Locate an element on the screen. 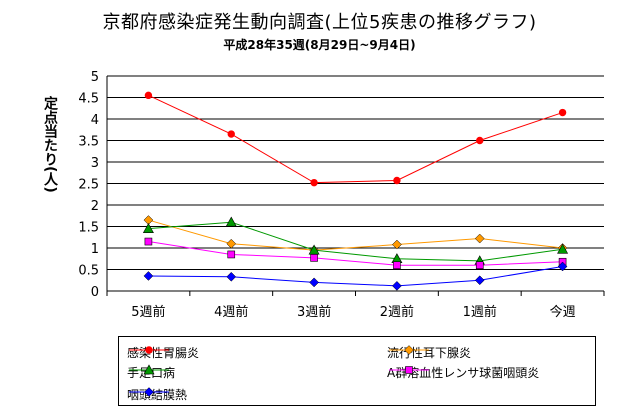 The image size is (639, 415). x-tick-label: 今週 is located at coordinates (563, 312).